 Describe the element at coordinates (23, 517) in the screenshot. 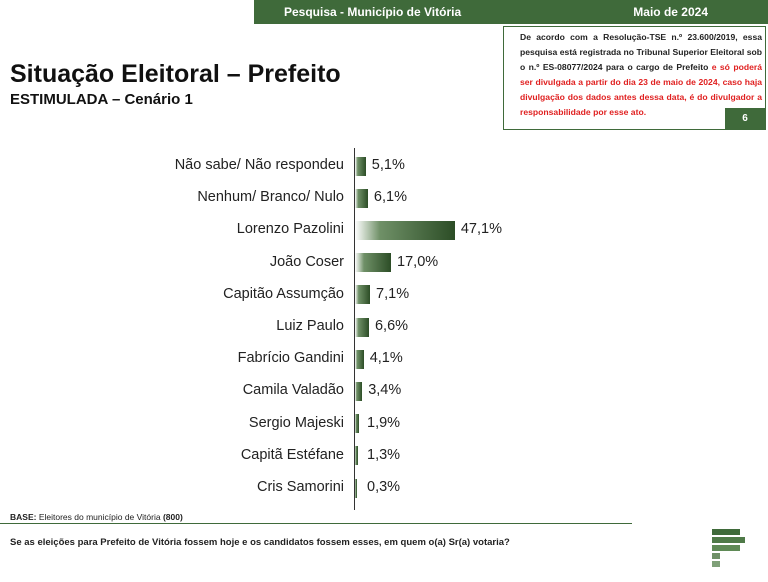

I see `base-label: BASE:` at that location.